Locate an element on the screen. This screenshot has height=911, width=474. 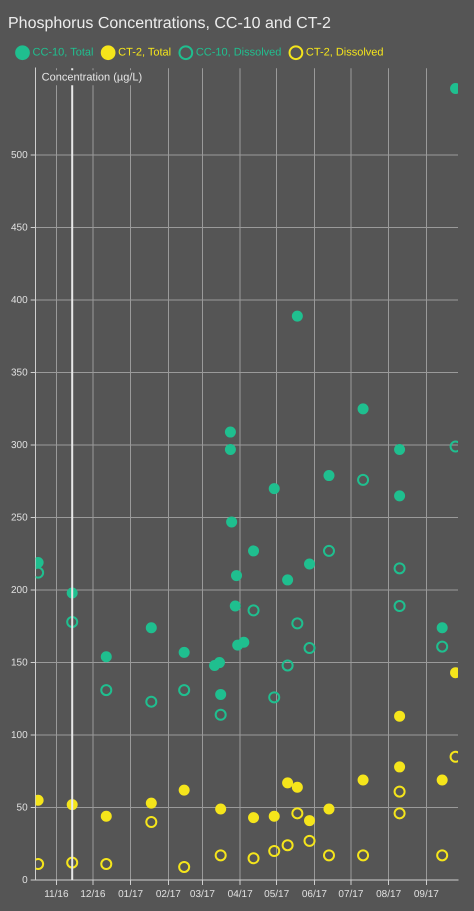
legend-label: CC-10, Dissolved is located at coordinates (239, 52).